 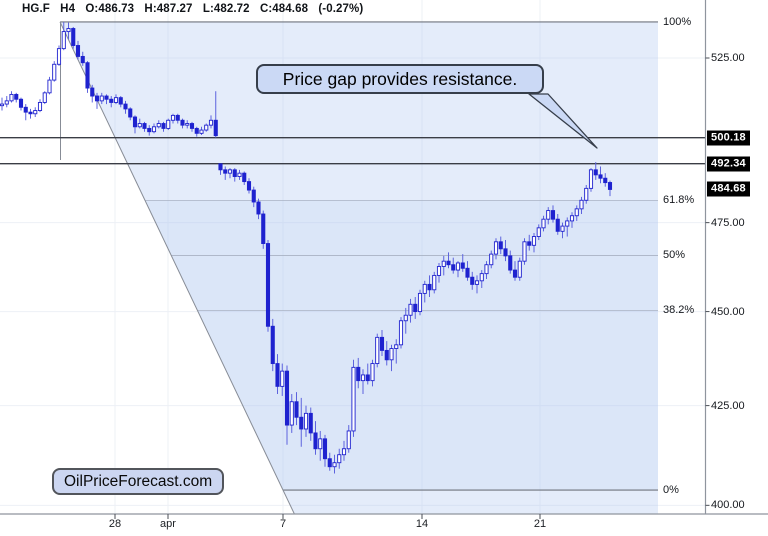 What do you see at coordinates (679, 200) in the screenshot?
I see `fib-level-label: 61.8%` at bounding box center [679, 200].